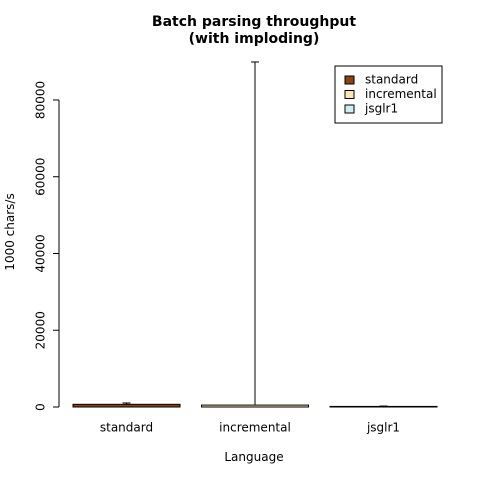 This screenshot has width=480, height=480. What do you see at coordinates (401, 94) in the screenshot?
I see `legend-label: incremental` at bounding box center [401, 94].